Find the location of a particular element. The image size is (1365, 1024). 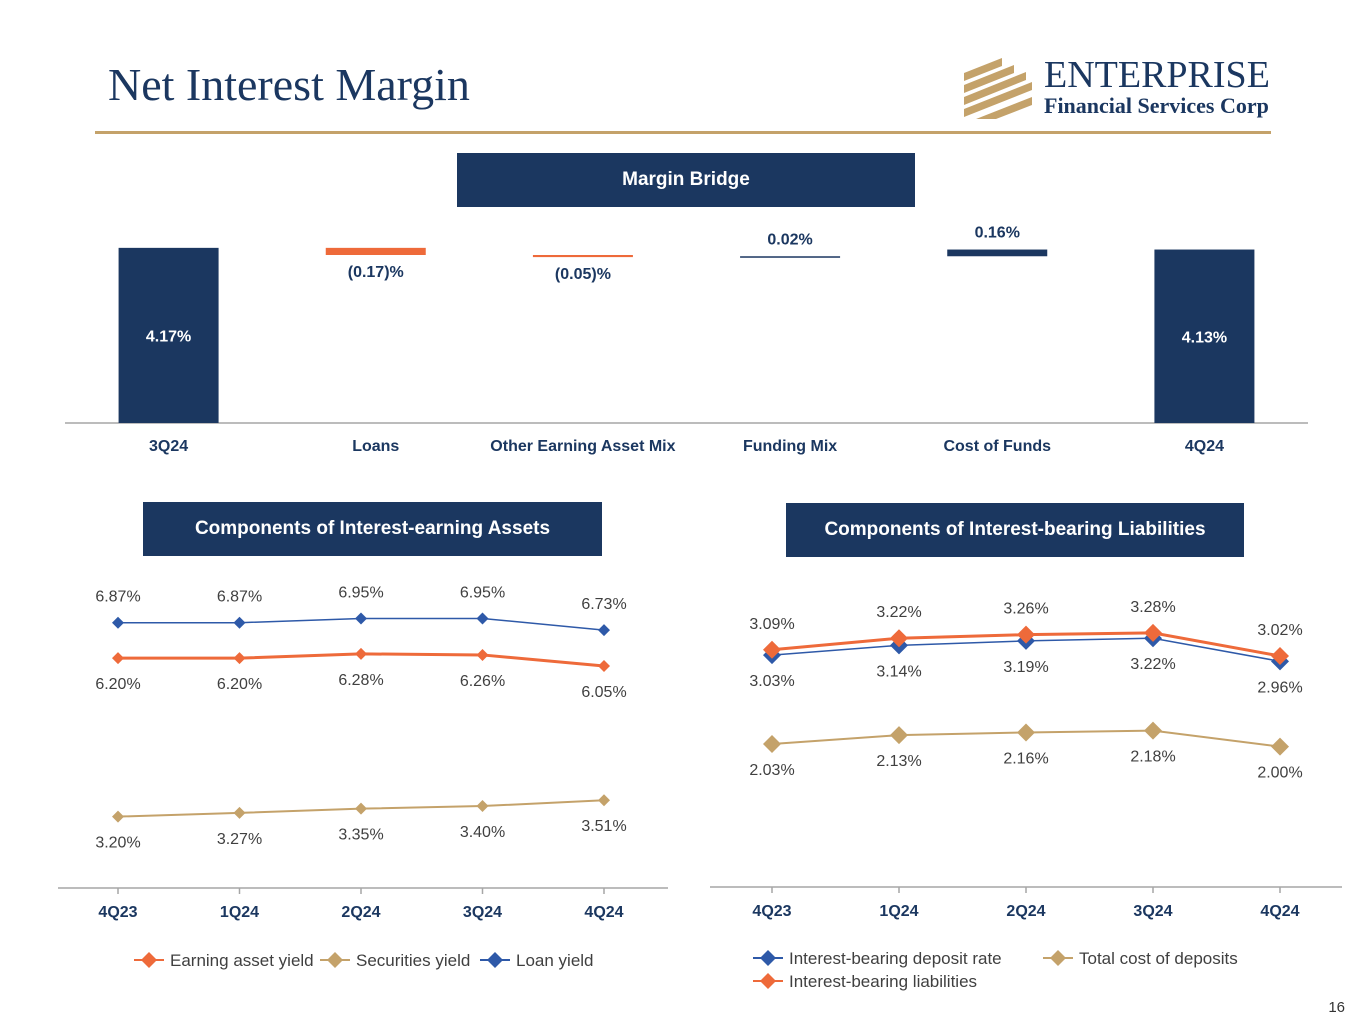

bridge-category-label: 3Q24 is located at coordinates (168, 446).